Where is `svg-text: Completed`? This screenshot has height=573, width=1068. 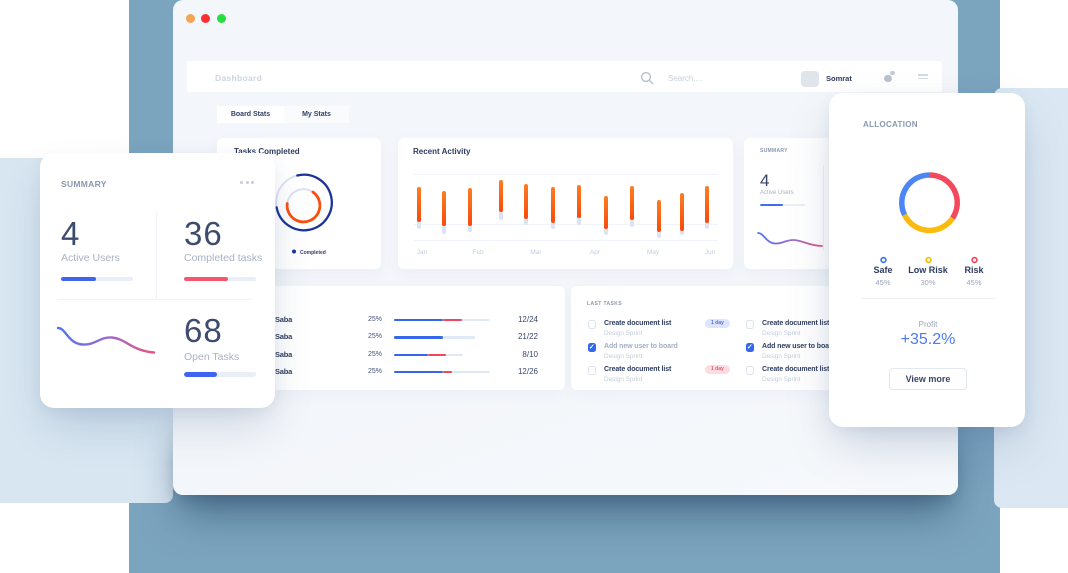 svg-text: Completed is located at coordinates (313, 253).